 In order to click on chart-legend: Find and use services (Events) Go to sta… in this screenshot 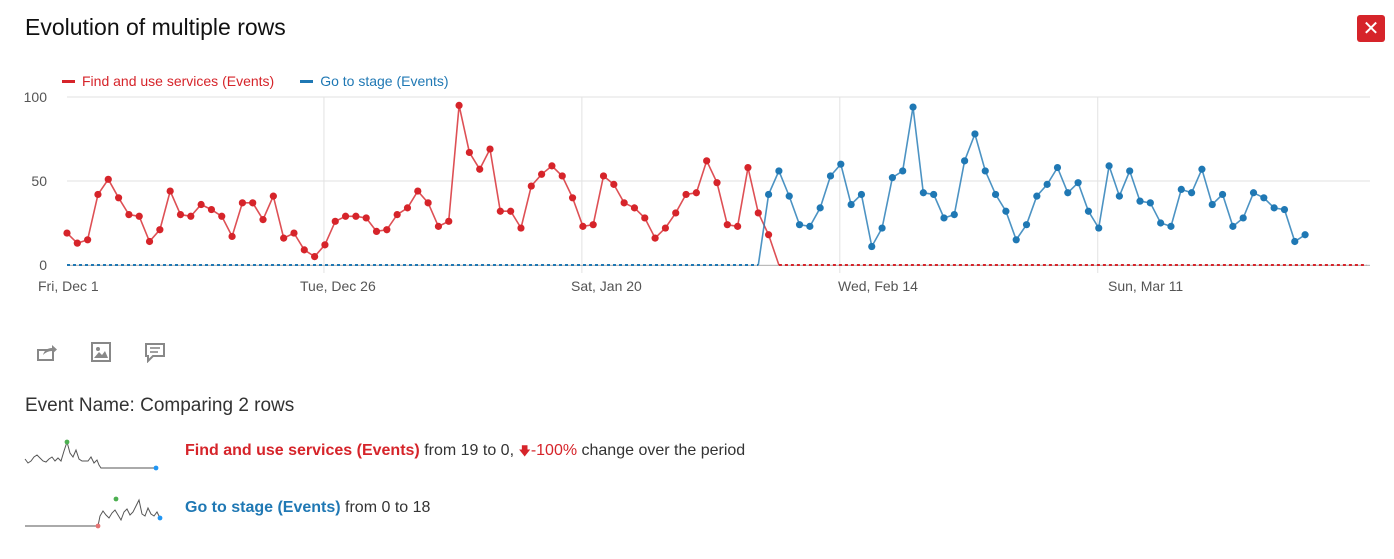, I will do `click(255, 81)`.